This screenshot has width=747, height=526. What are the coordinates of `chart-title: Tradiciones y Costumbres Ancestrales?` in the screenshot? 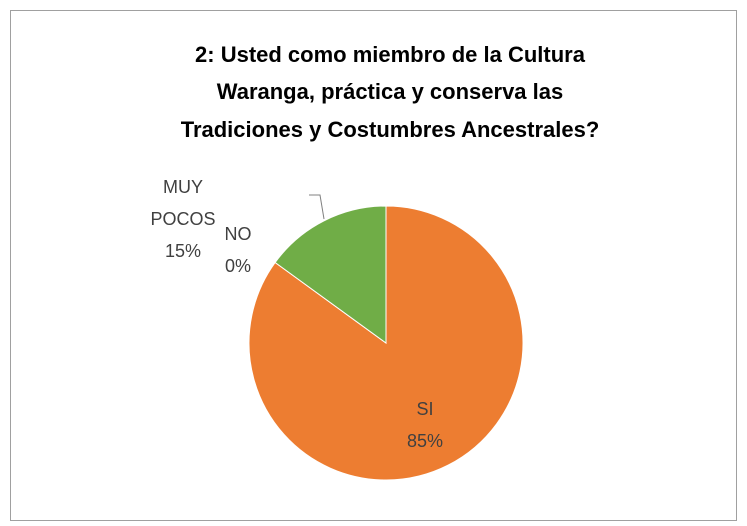 It's located at (390, 129).